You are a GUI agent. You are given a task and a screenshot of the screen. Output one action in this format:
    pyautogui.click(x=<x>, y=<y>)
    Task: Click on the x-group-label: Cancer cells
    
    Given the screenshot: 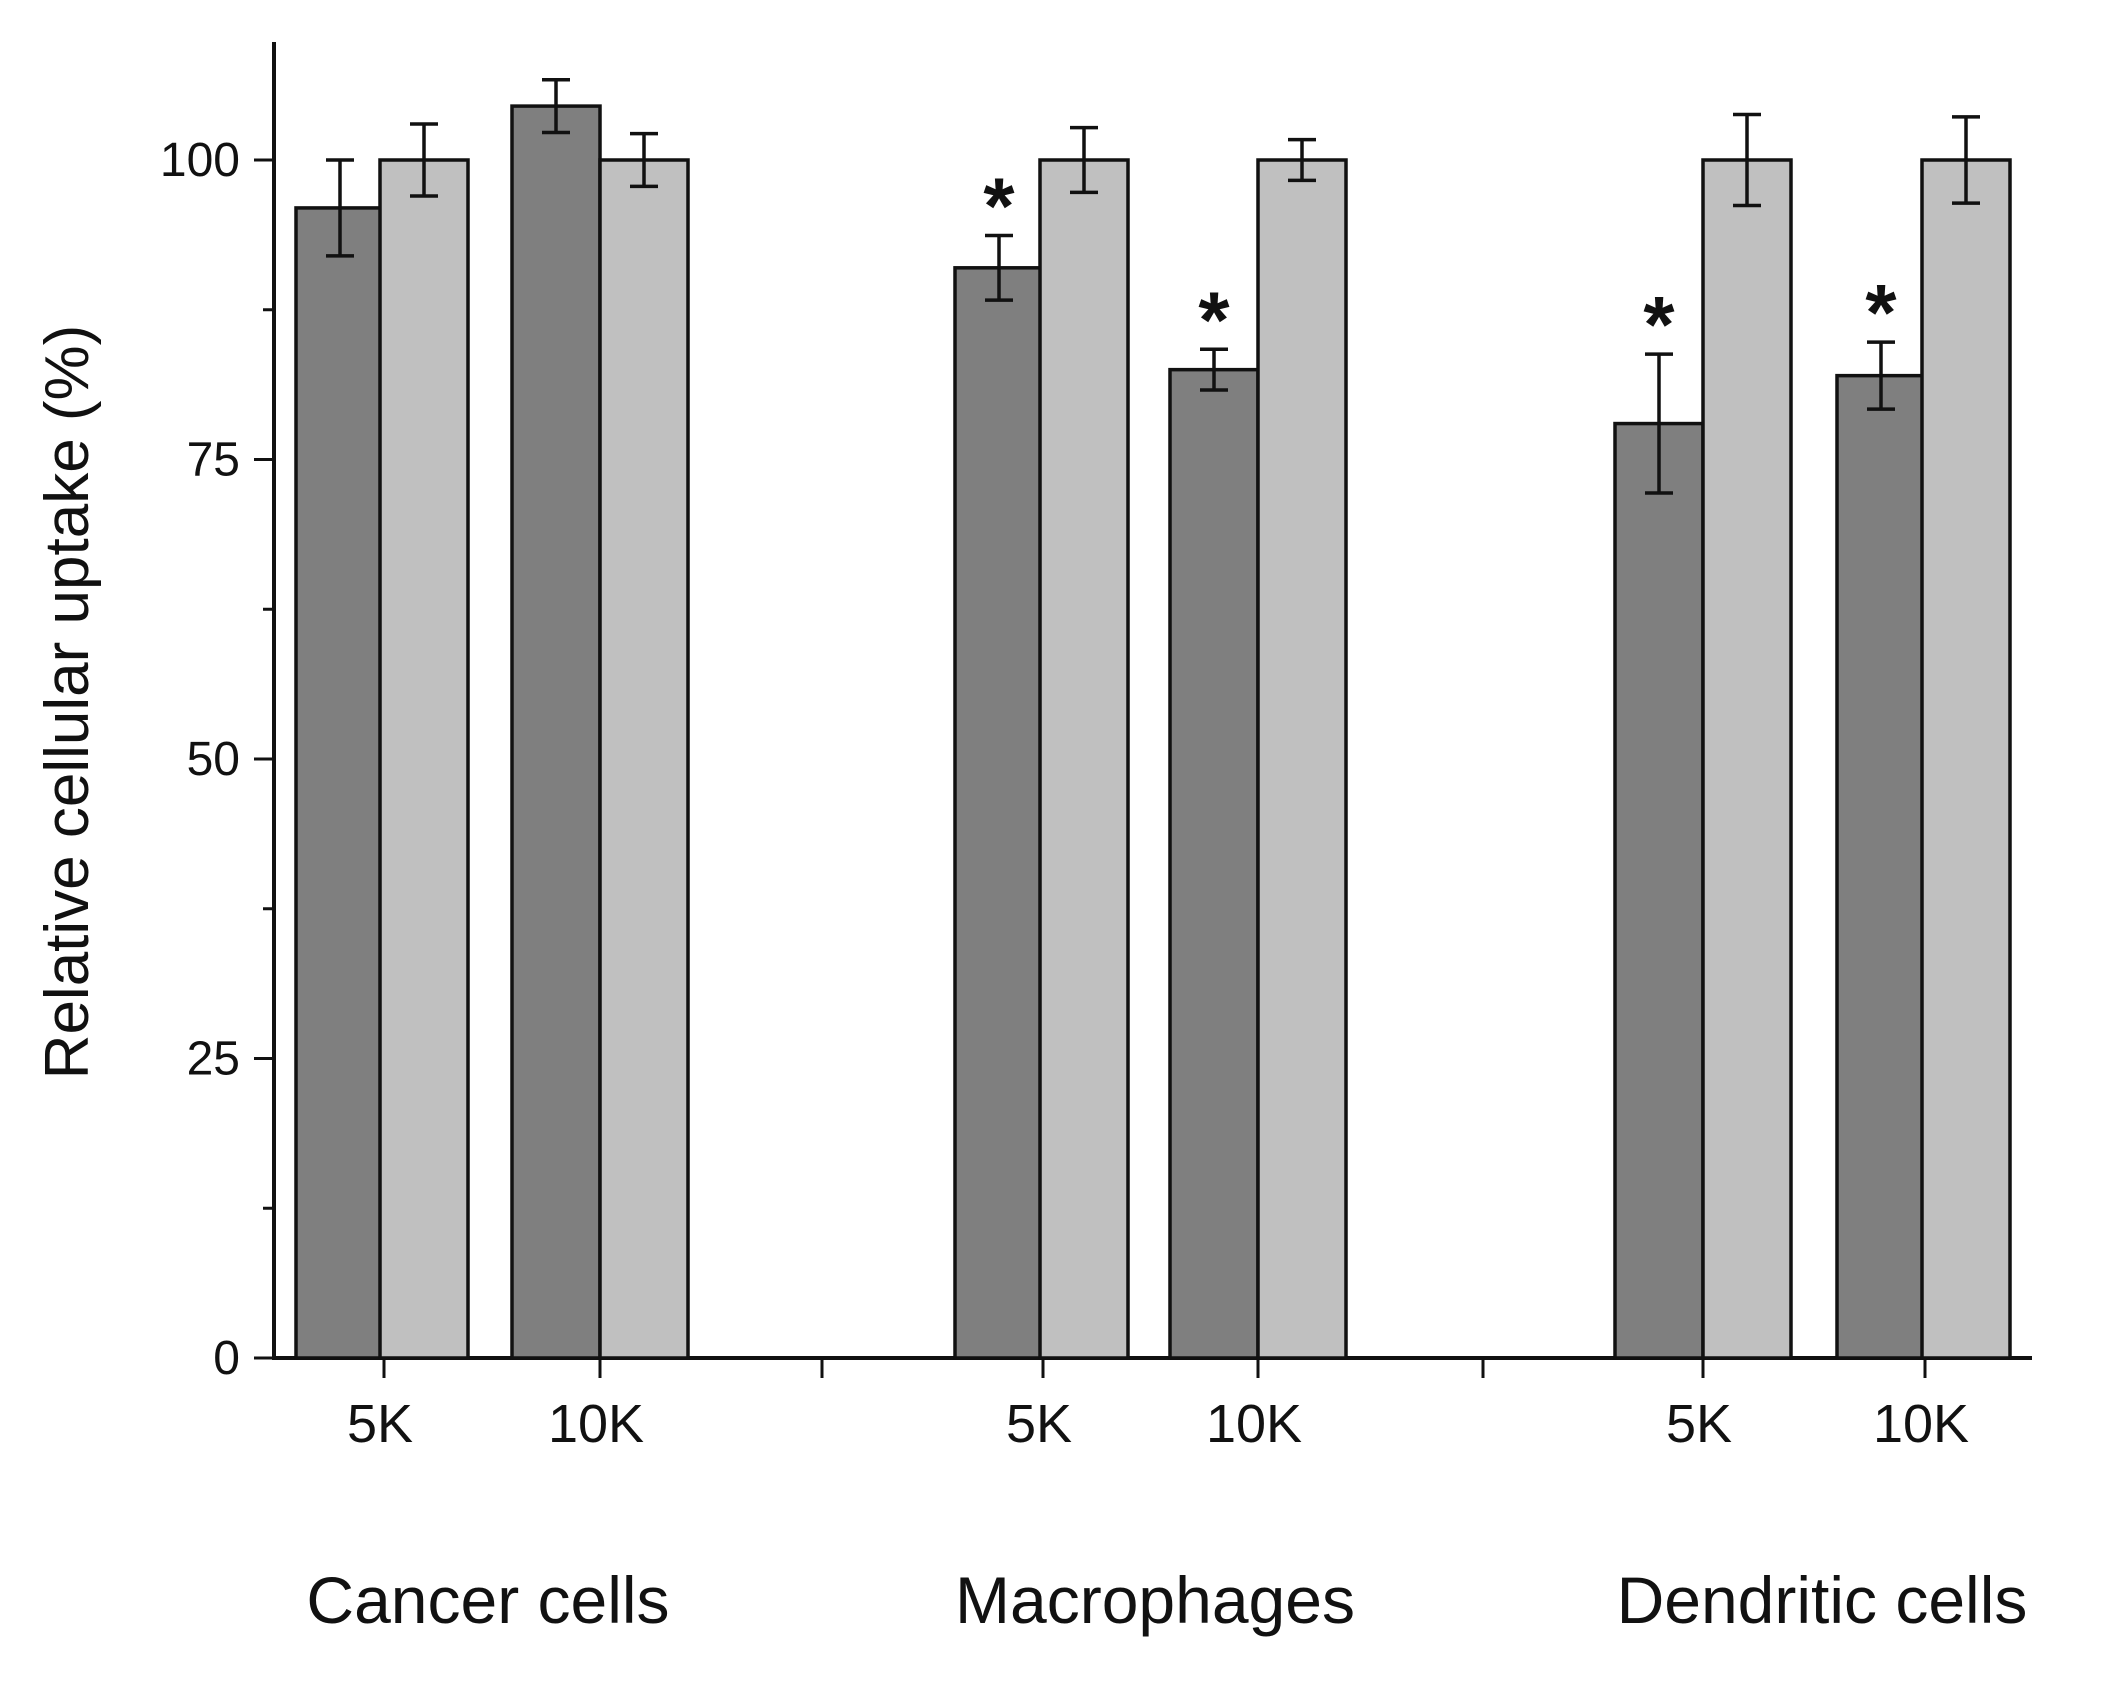 What is the action you would take?
    pyautogui.click(x=487, y=1600)
    